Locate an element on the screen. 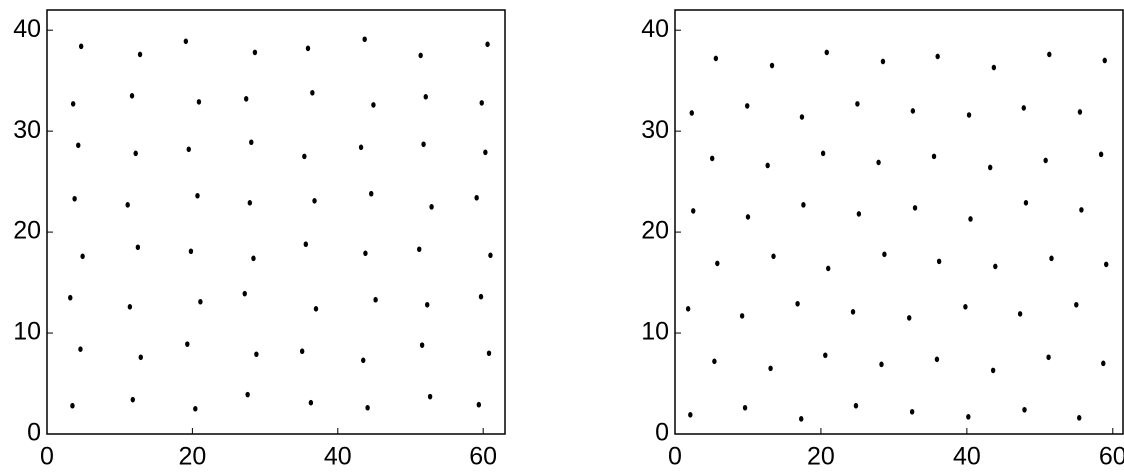 Image resolution: width=1124 pixels, height=474 pixels. y-tick-label: 40 is located at coordinates (655, 29).